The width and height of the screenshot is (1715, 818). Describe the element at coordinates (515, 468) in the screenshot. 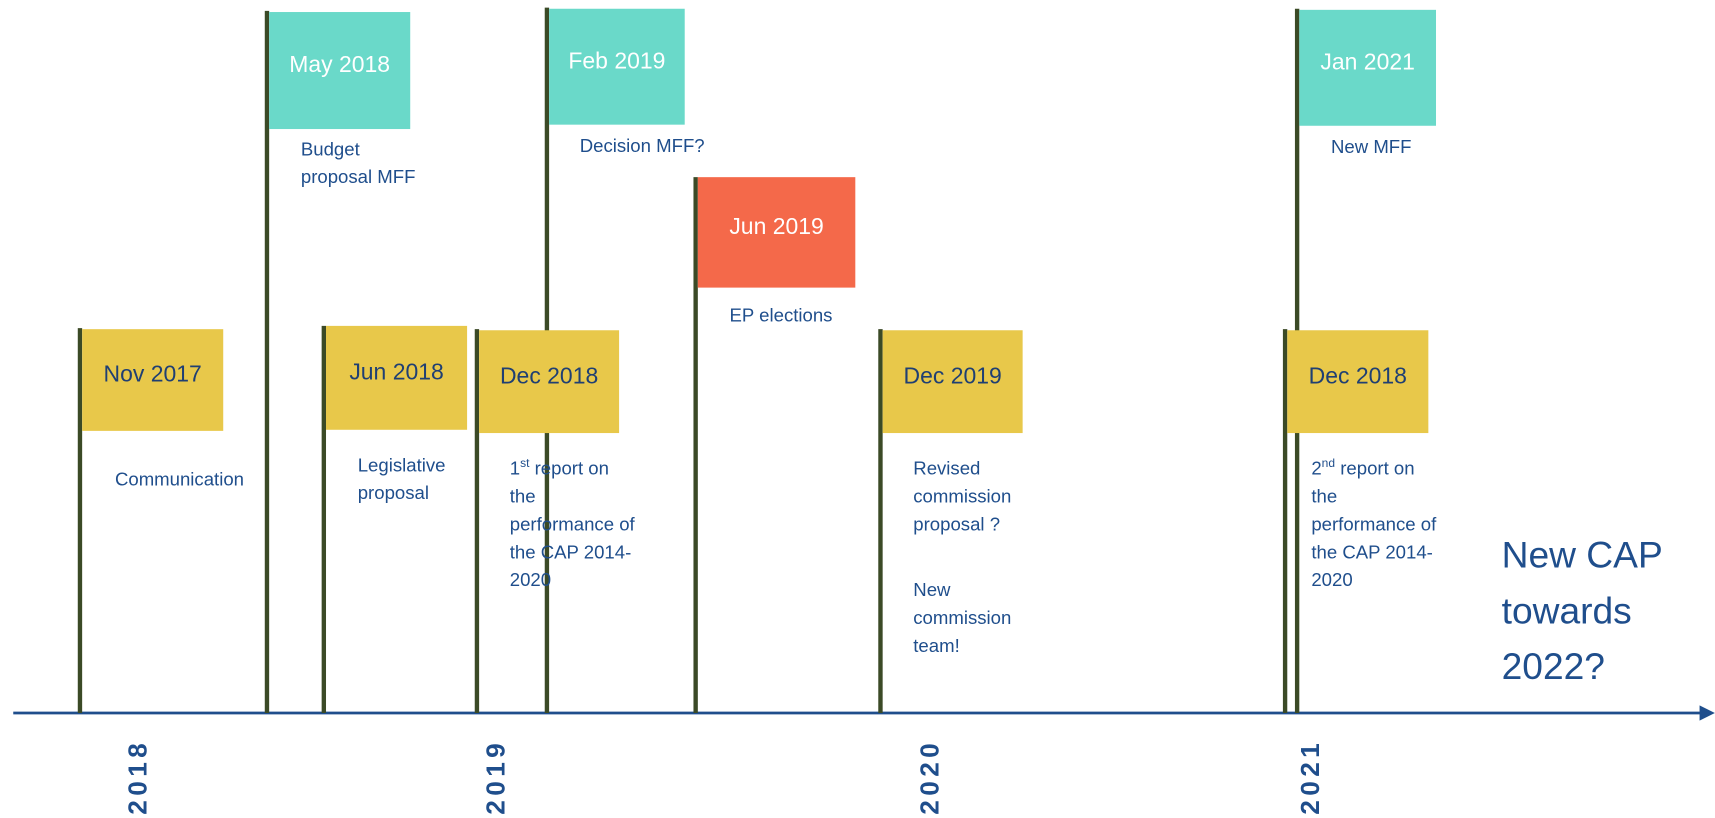

I see `text-run: 1` at that location.